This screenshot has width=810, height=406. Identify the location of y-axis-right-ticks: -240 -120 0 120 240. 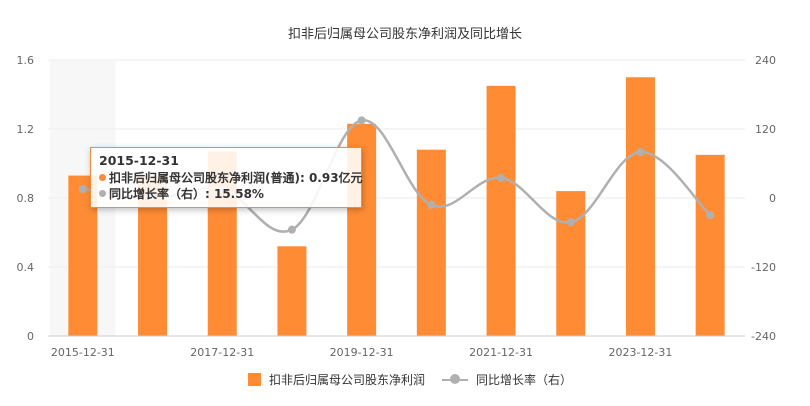
(763, 198).